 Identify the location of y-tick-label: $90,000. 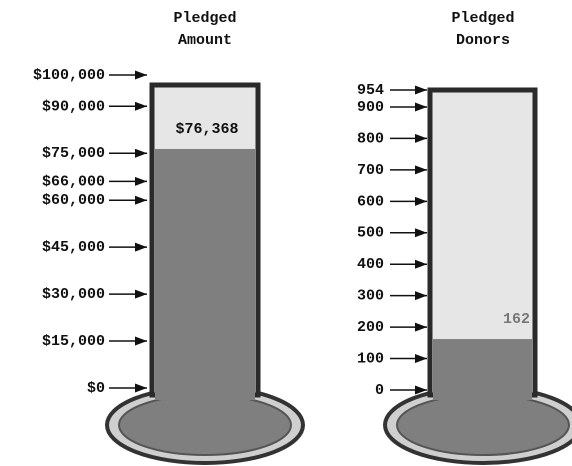
(73, 106).